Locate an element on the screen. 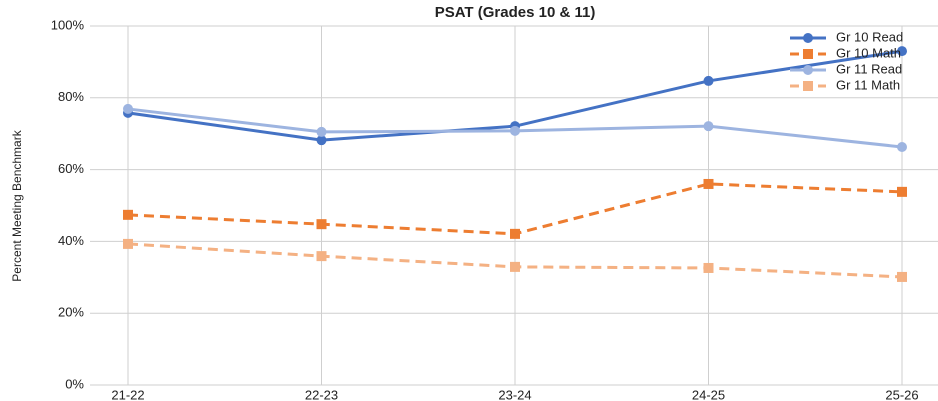 The image size is (938, 401). legend-label: Gr 11 Math is located at coordinates (868, 84).